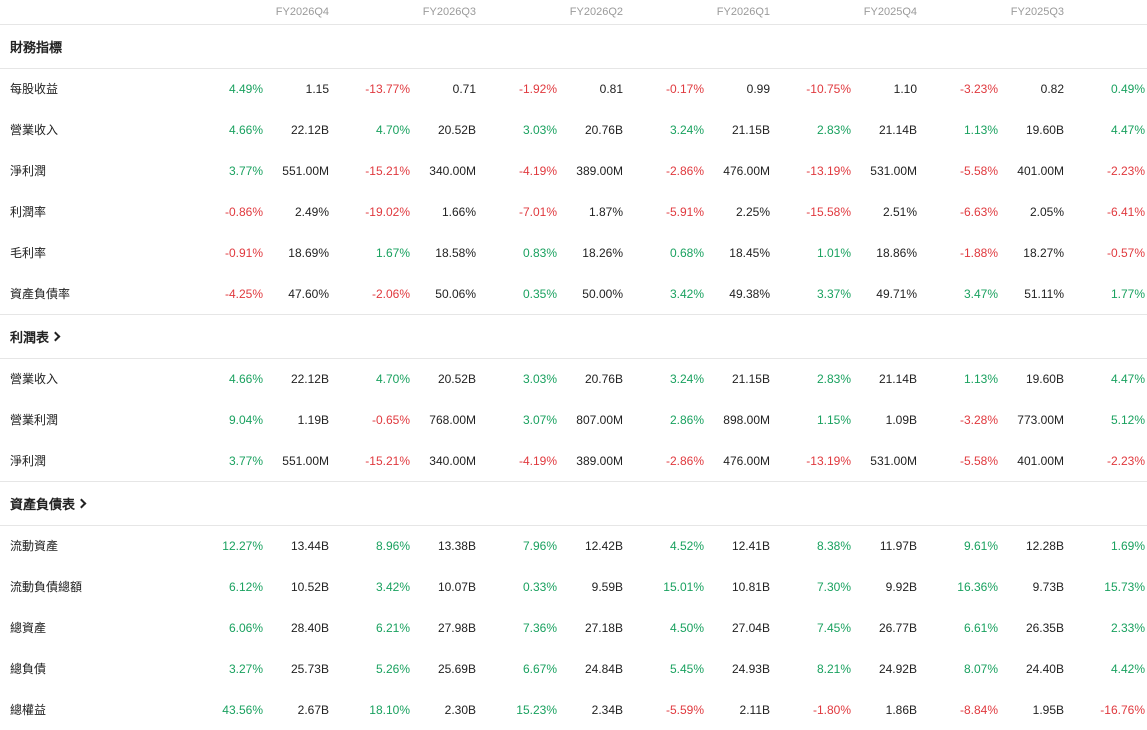 The image size is (1147, 730). What do you see at coordinates (537, 170) in the screenshot?
I see `change-percent: -4.19%` at bounding box center [537, 170].